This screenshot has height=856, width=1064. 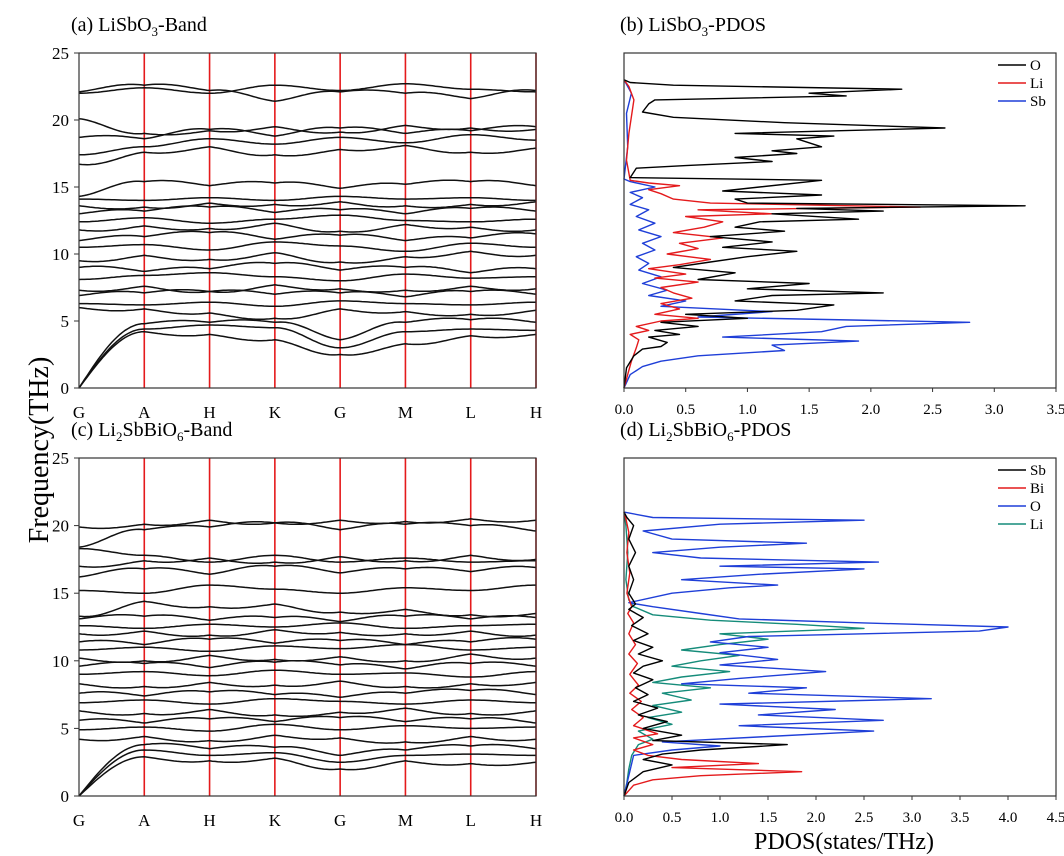 What do you see at coordinates (705, 431) in the screenshot?
I see `panel-title: (d) Li2SbBiO6-PDOS` at bounding box center [705, 431].